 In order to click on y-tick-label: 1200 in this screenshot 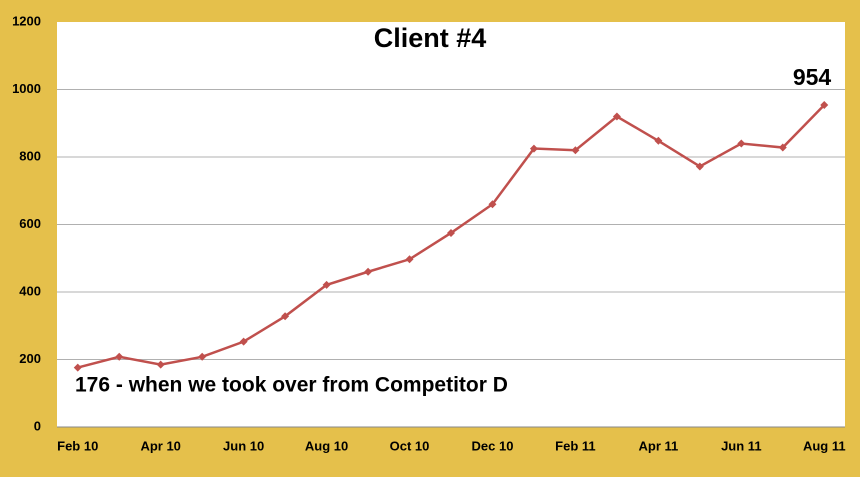, I will do `click(26, 20)`.